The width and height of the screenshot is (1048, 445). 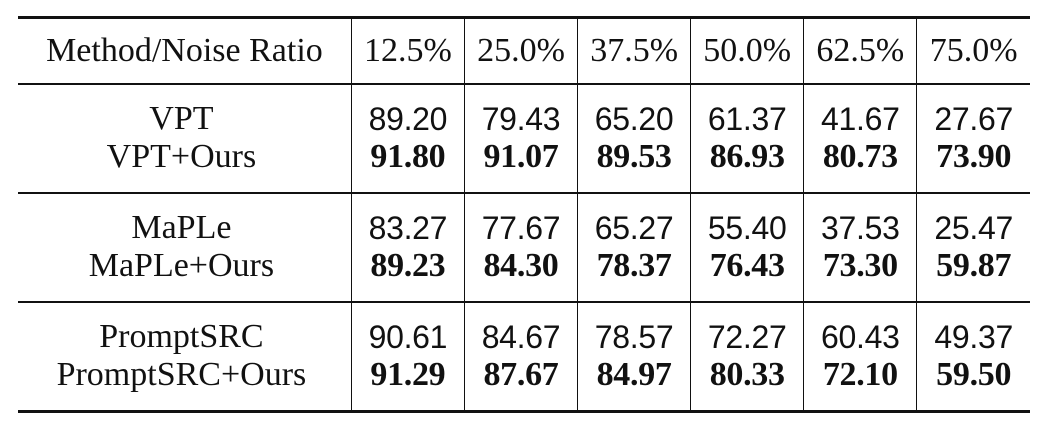 I want to click on table-cell-best: 73.30, so click(x=860, y=274).